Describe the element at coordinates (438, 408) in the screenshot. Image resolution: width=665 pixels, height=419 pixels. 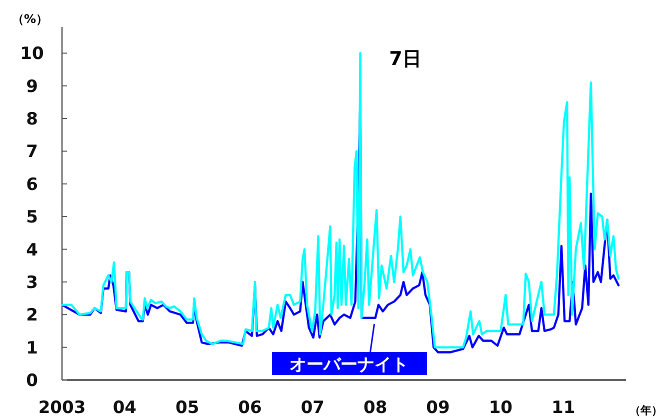
I see `x-tick-label: 09` at that location.